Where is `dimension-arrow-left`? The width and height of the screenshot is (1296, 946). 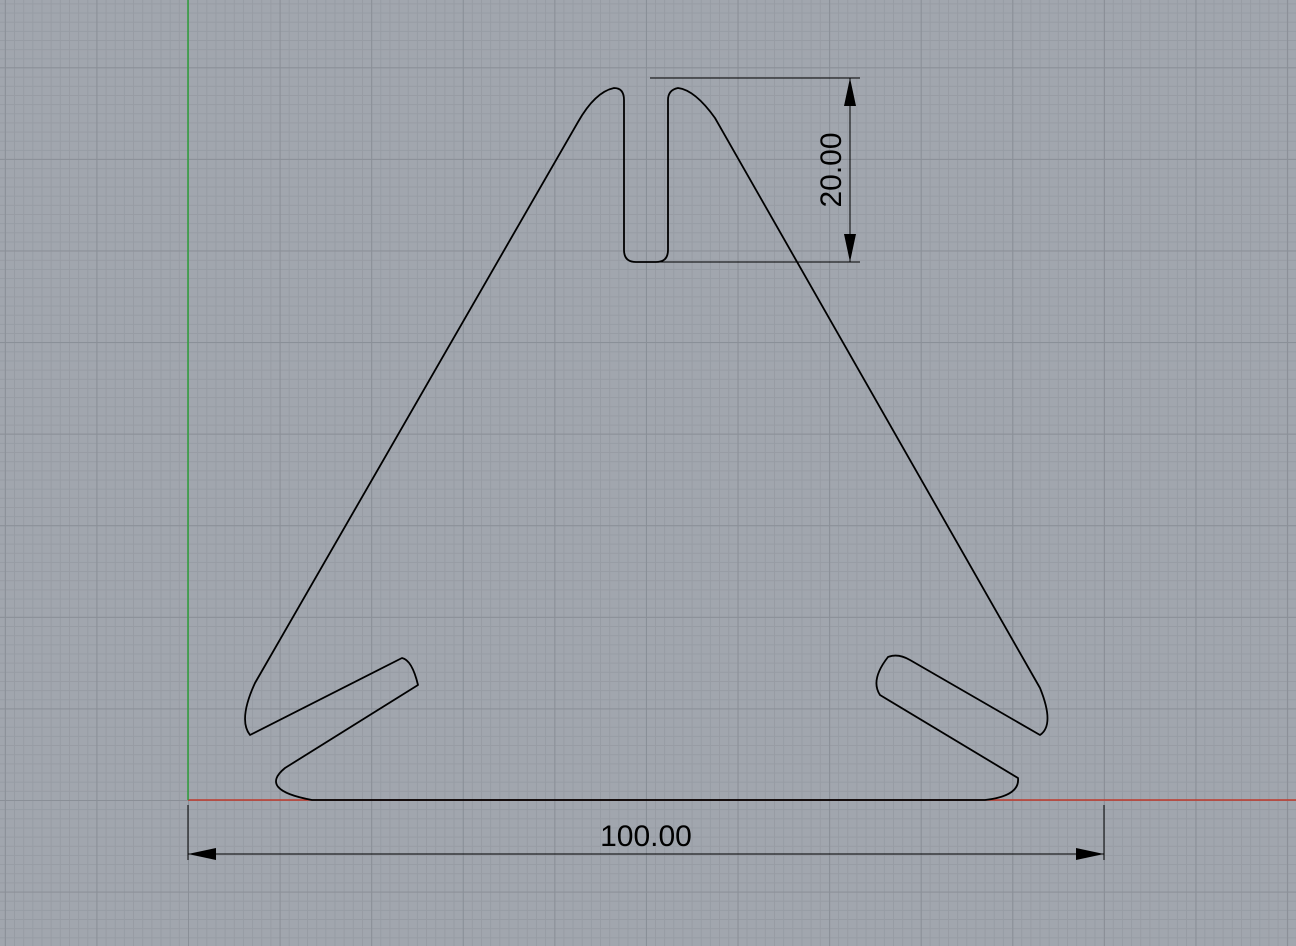 dimension-arrow-left is located at coordinates (202, 854).